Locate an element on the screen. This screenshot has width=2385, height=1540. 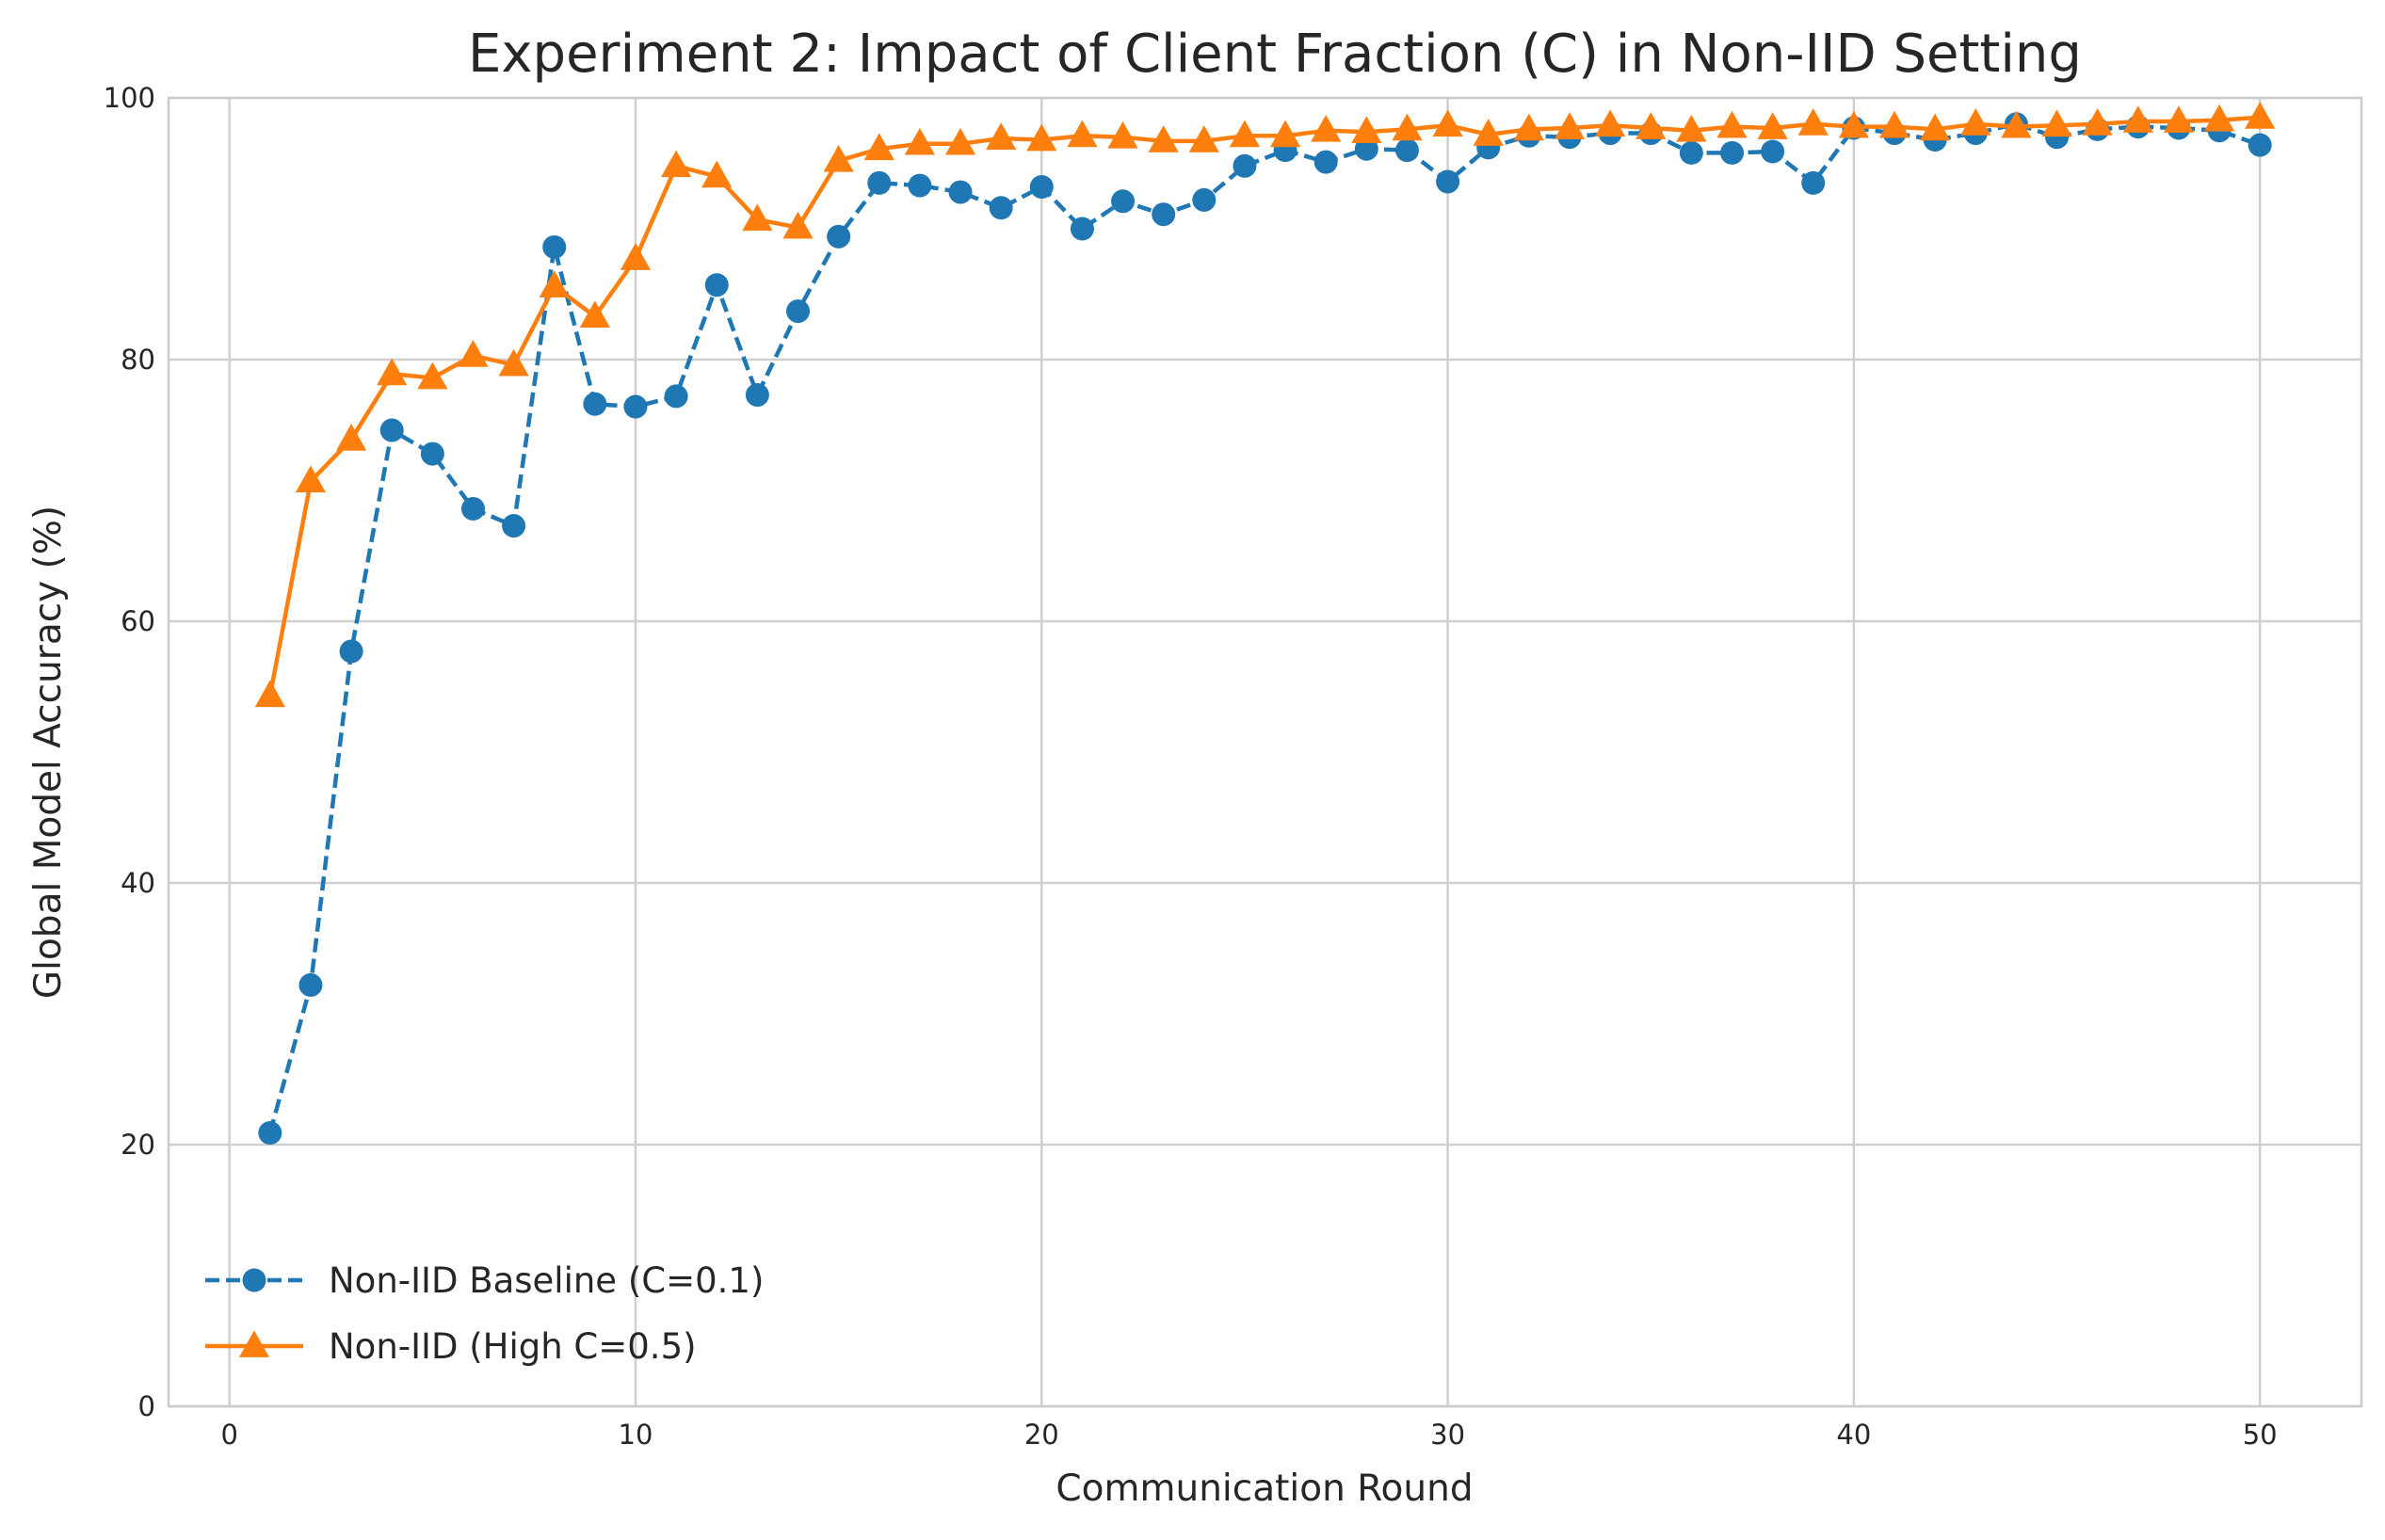
x-tick-label: 20 is located at coordinates (1041, 1435).